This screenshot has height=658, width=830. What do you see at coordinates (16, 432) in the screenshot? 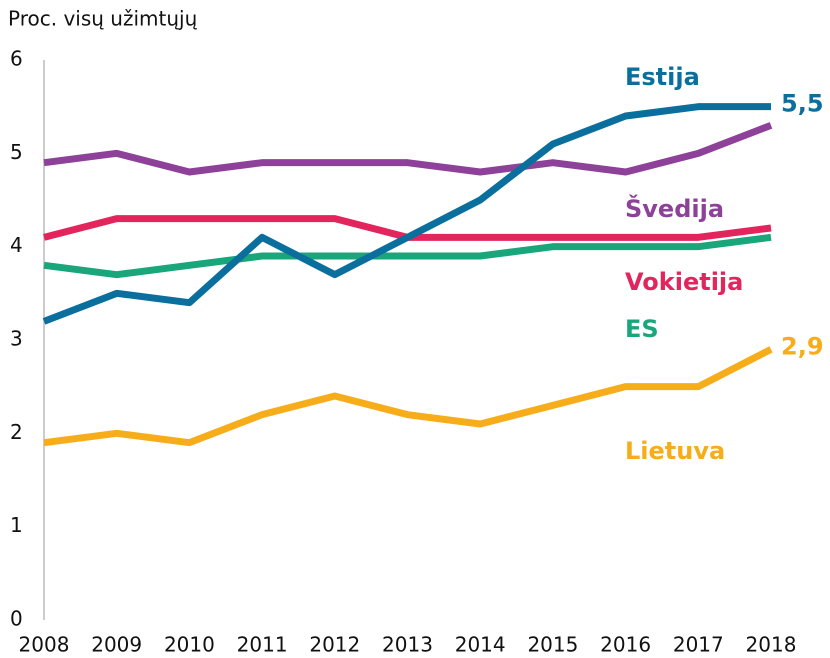
I see `y-tick-label: 2` at bounding box center [16, 432].